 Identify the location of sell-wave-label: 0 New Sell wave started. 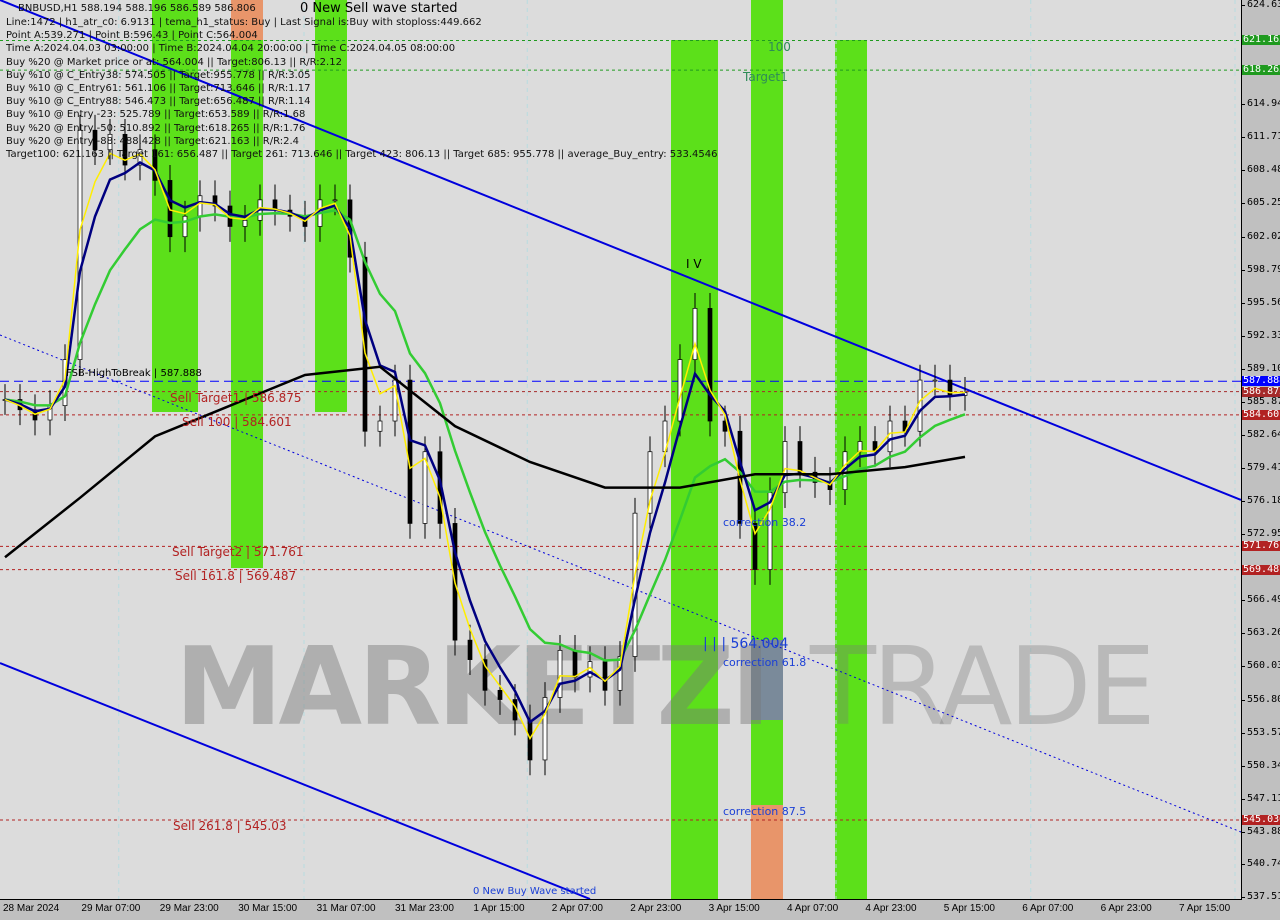
(379, 8).